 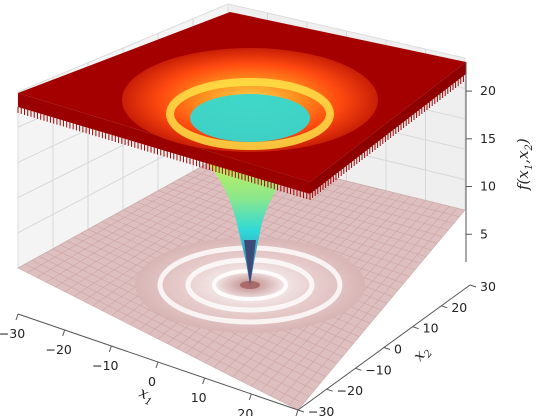 What do you see at coordinates (250, 118) in the screenshot?
I see `surface-bowl-inner` at bounding box center [250, 118].